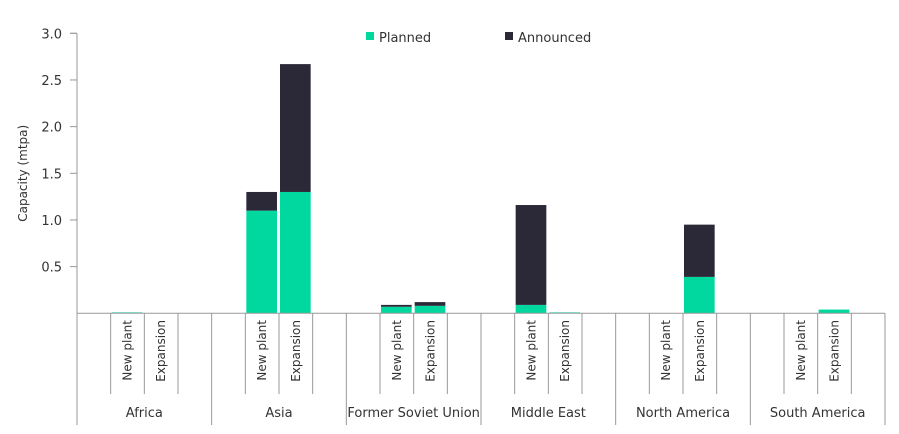 The width and height of the screenshot is (899, 434). I want to click on legend-swatch-planned, so click(370, 36).